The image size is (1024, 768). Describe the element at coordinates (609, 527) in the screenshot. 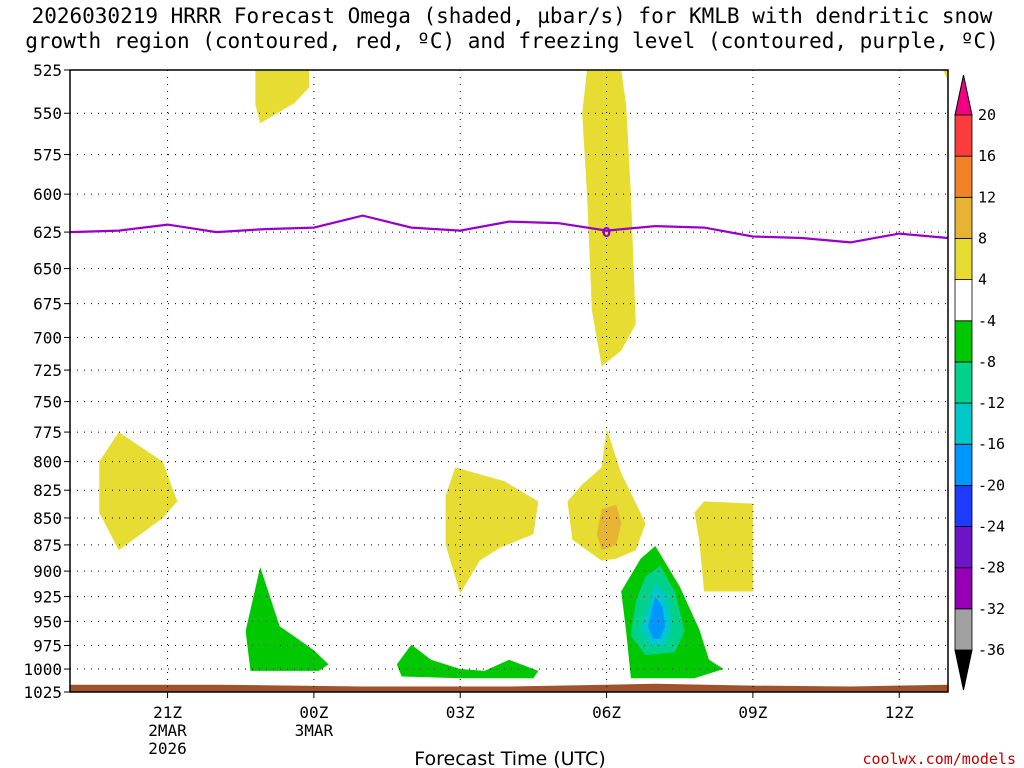

I see `omega-region-down-4-core` at that location.